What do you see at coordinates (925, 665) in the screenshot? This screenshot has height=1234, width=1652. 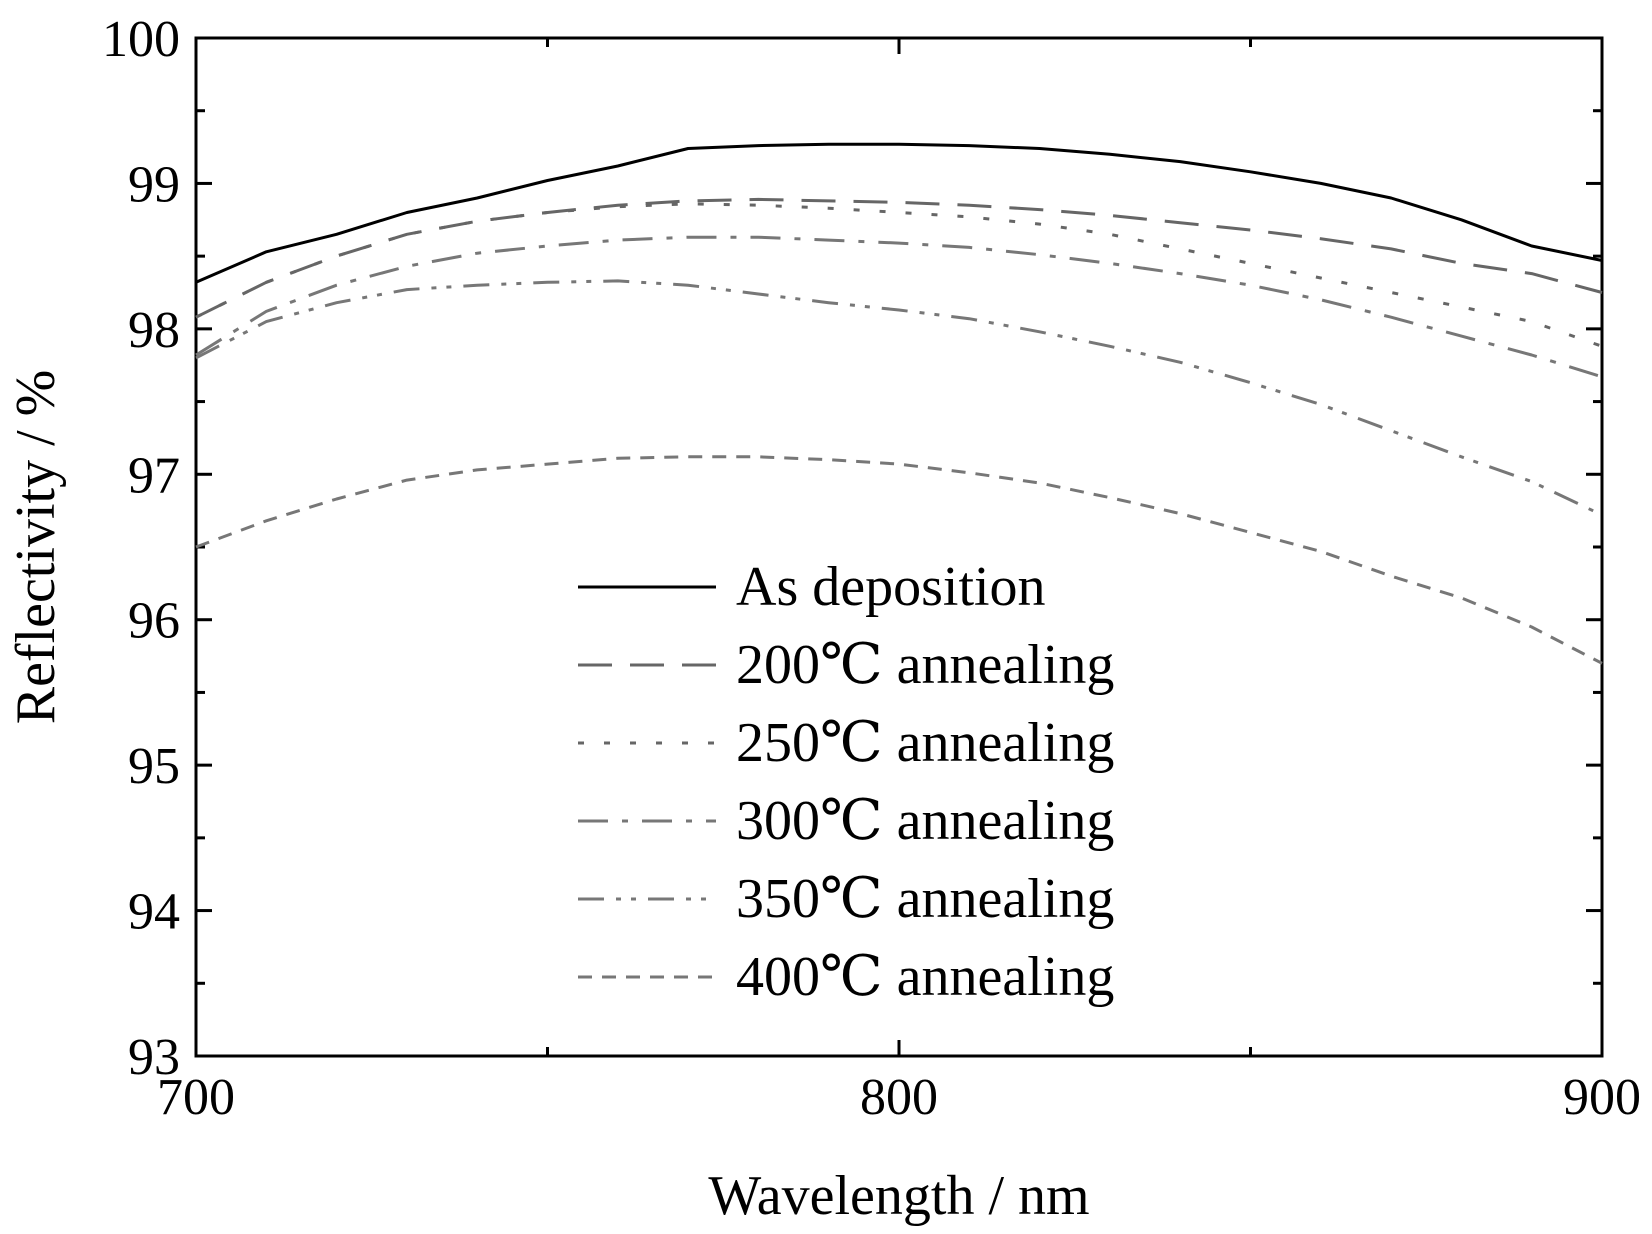 I see `legend-label-1: 200℃ annealing` at bounding box center [925, 665].